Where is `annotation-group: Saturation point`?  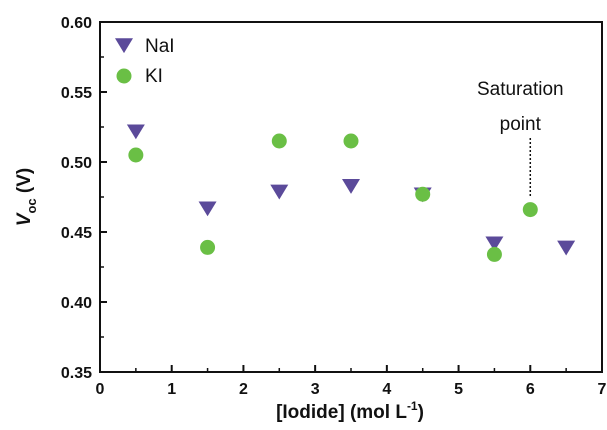 annotation-group: Saturation point is located at coordinates (520, 138).